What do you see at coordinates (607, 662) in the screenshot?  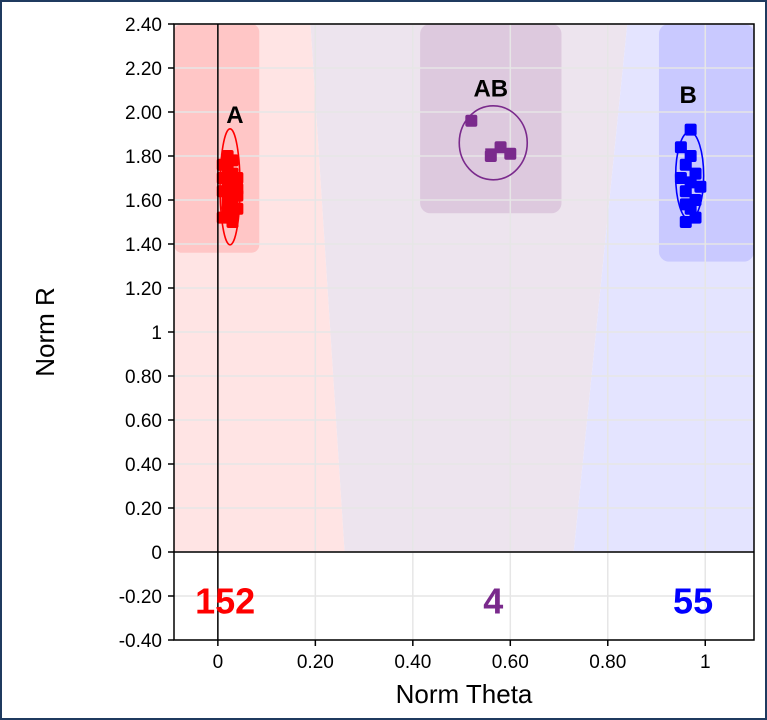 I see `x-tick-label: 0.80` at bounding box center [607, 662].